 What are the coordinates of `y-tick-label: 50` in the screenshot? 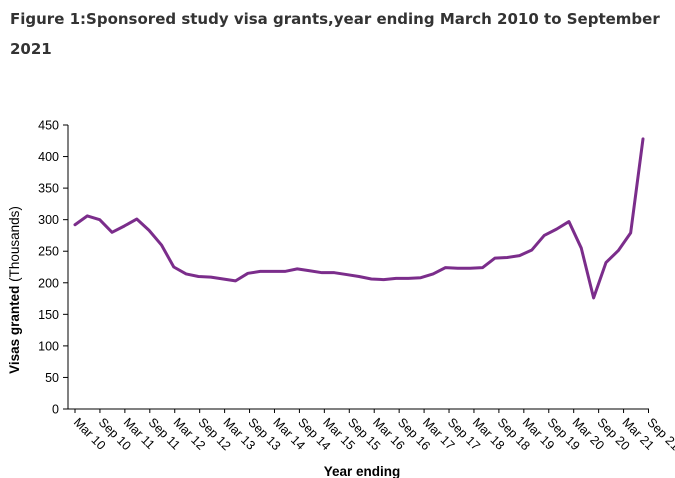 It's located at (52, 378).